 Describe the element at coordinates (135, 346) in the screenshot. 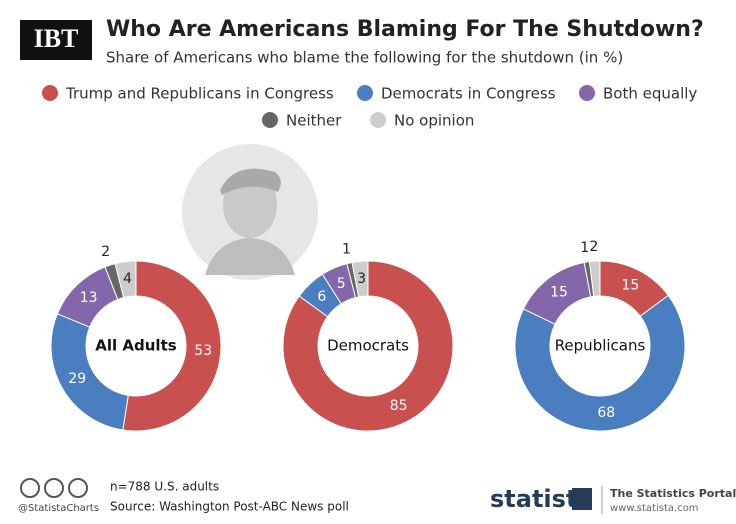

I see `donut-title: All Adults` at that location.